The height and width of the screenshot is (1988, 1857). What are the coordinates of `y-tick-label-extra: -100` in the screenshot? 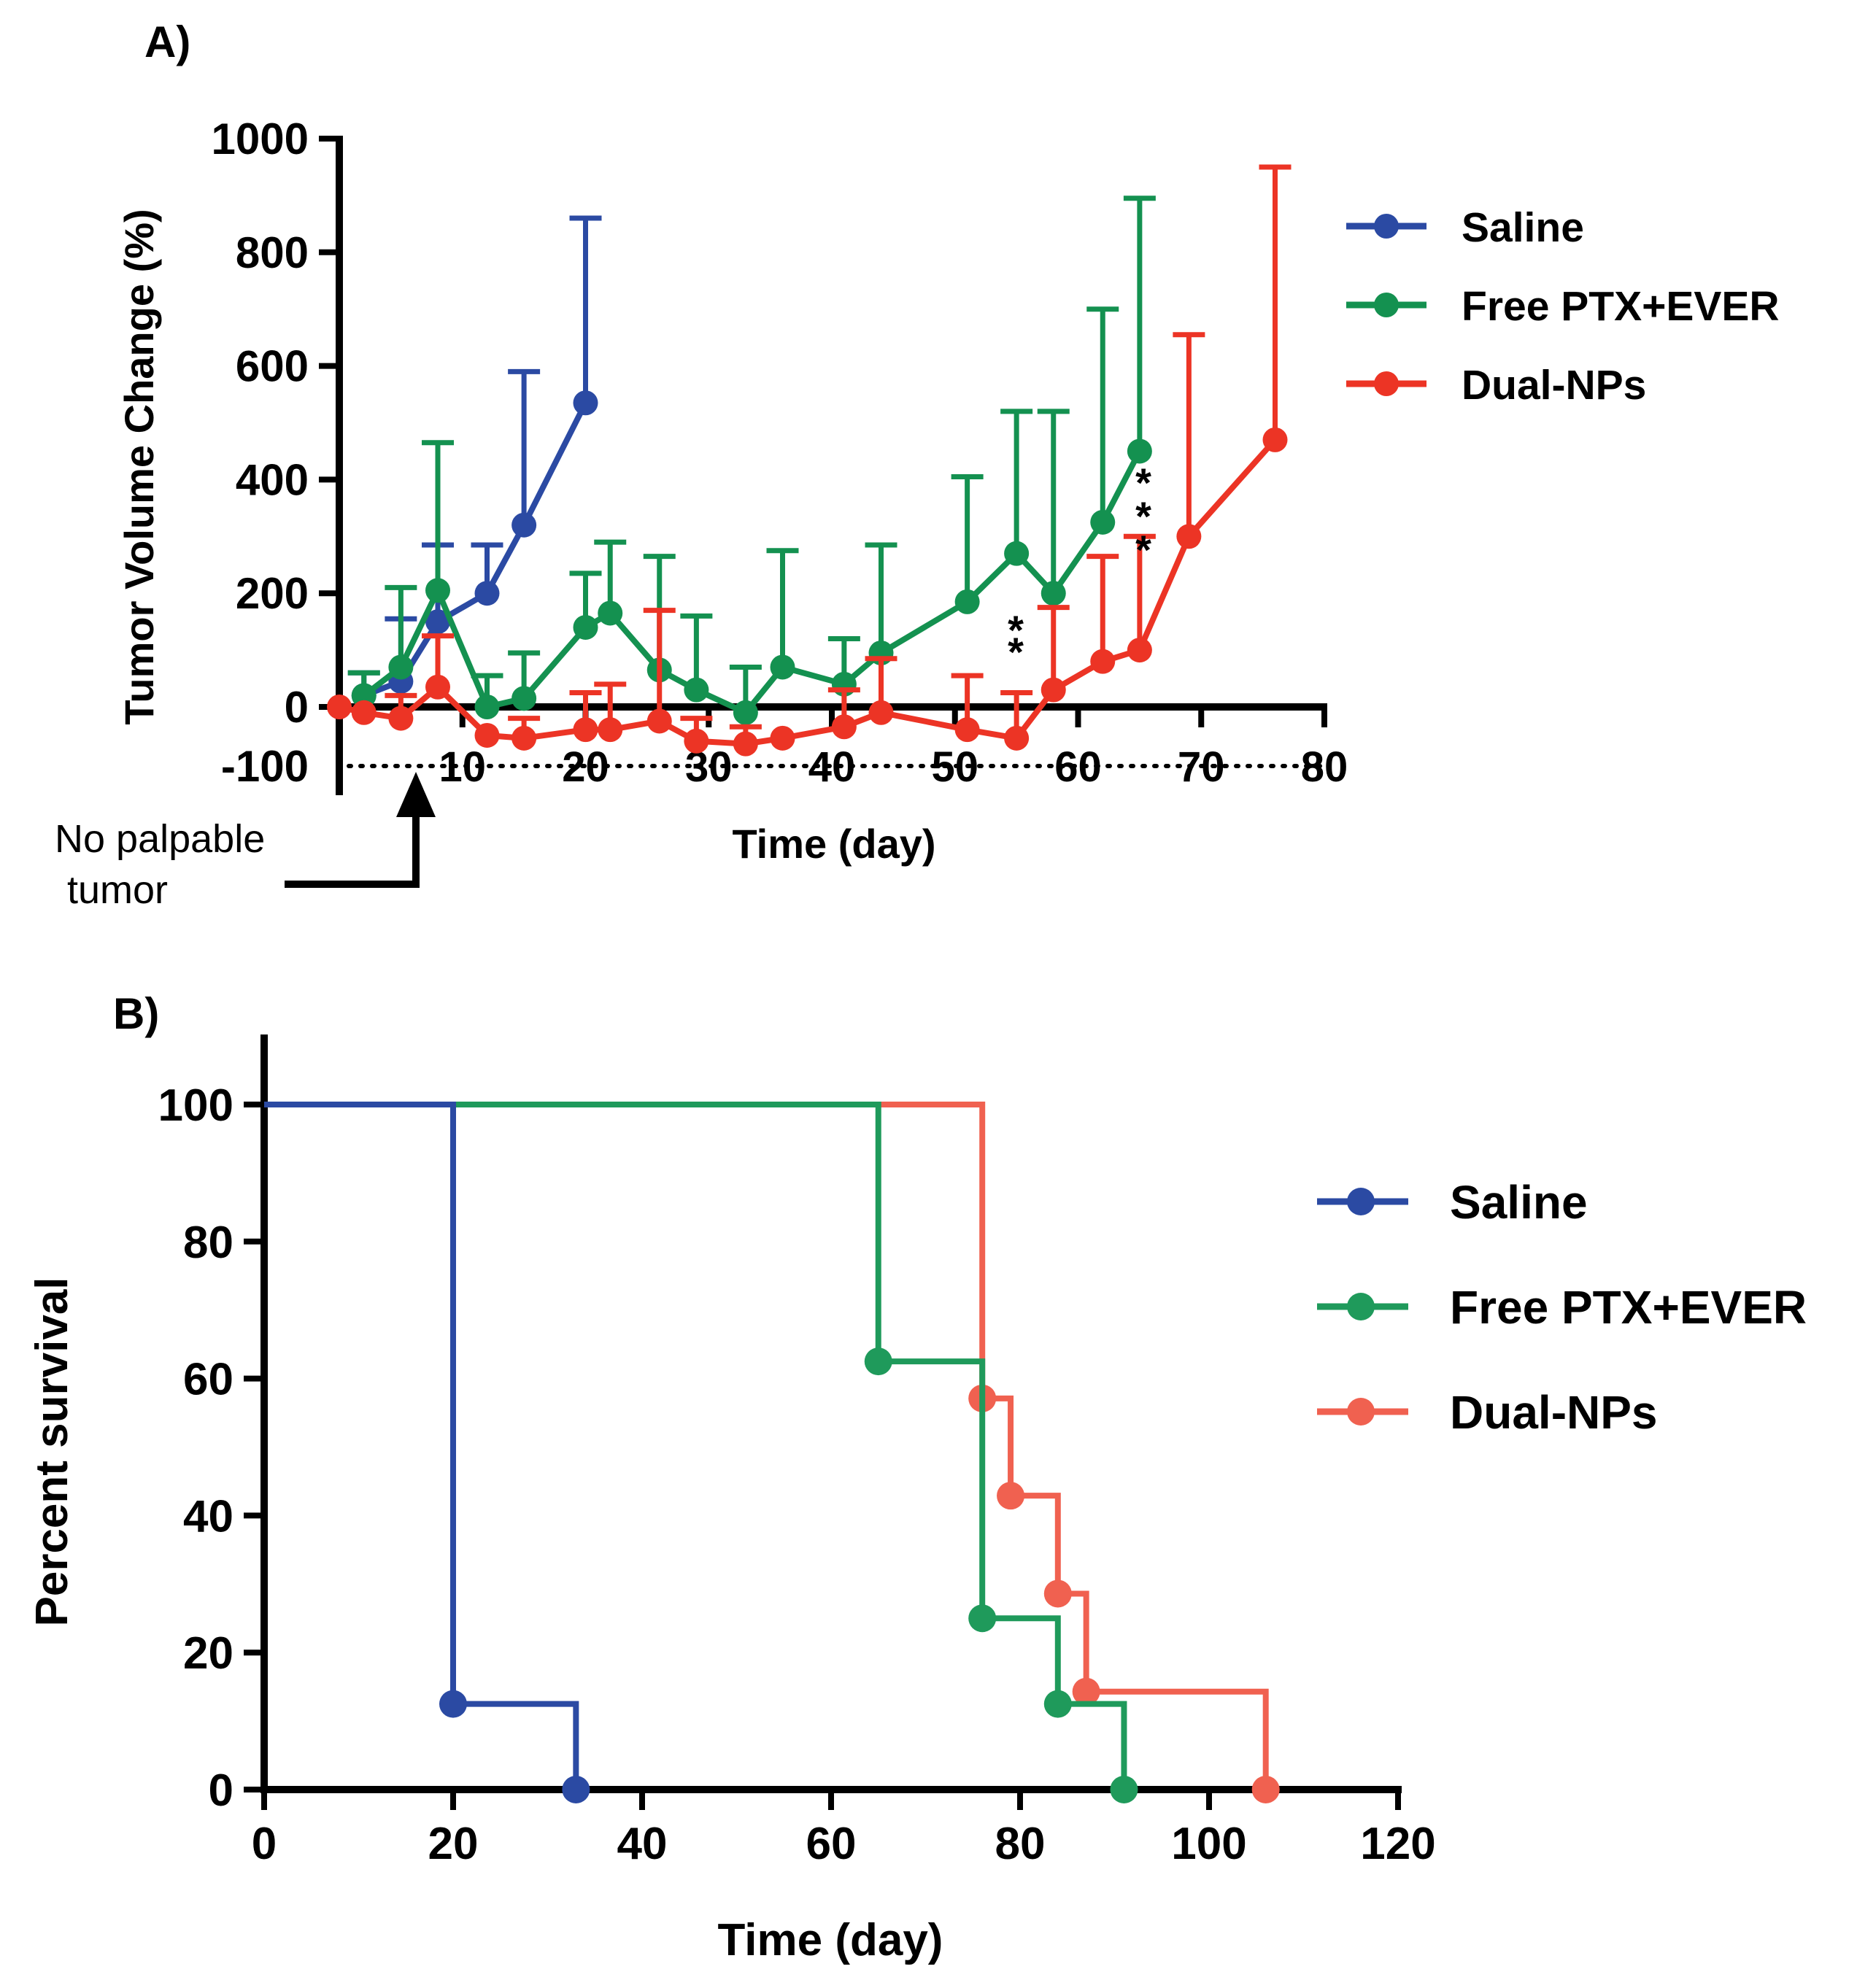 It's located at (265, 766).